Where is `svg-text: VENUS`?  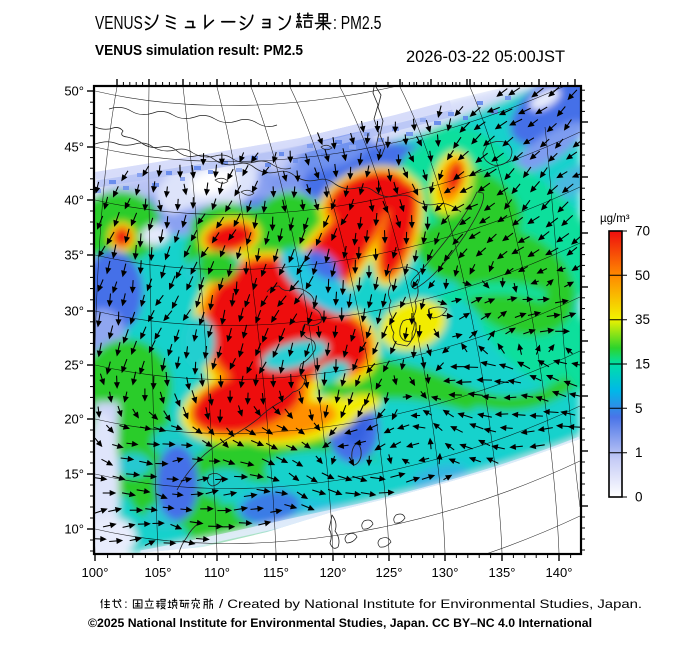
svg-text: VENUS is located at coordinates (119, 23).